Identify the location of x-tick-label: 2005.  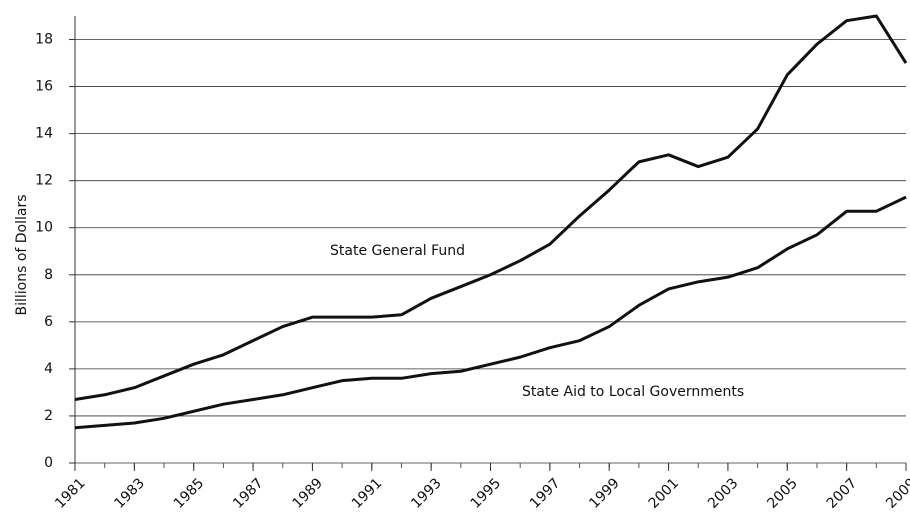
(782, 493).